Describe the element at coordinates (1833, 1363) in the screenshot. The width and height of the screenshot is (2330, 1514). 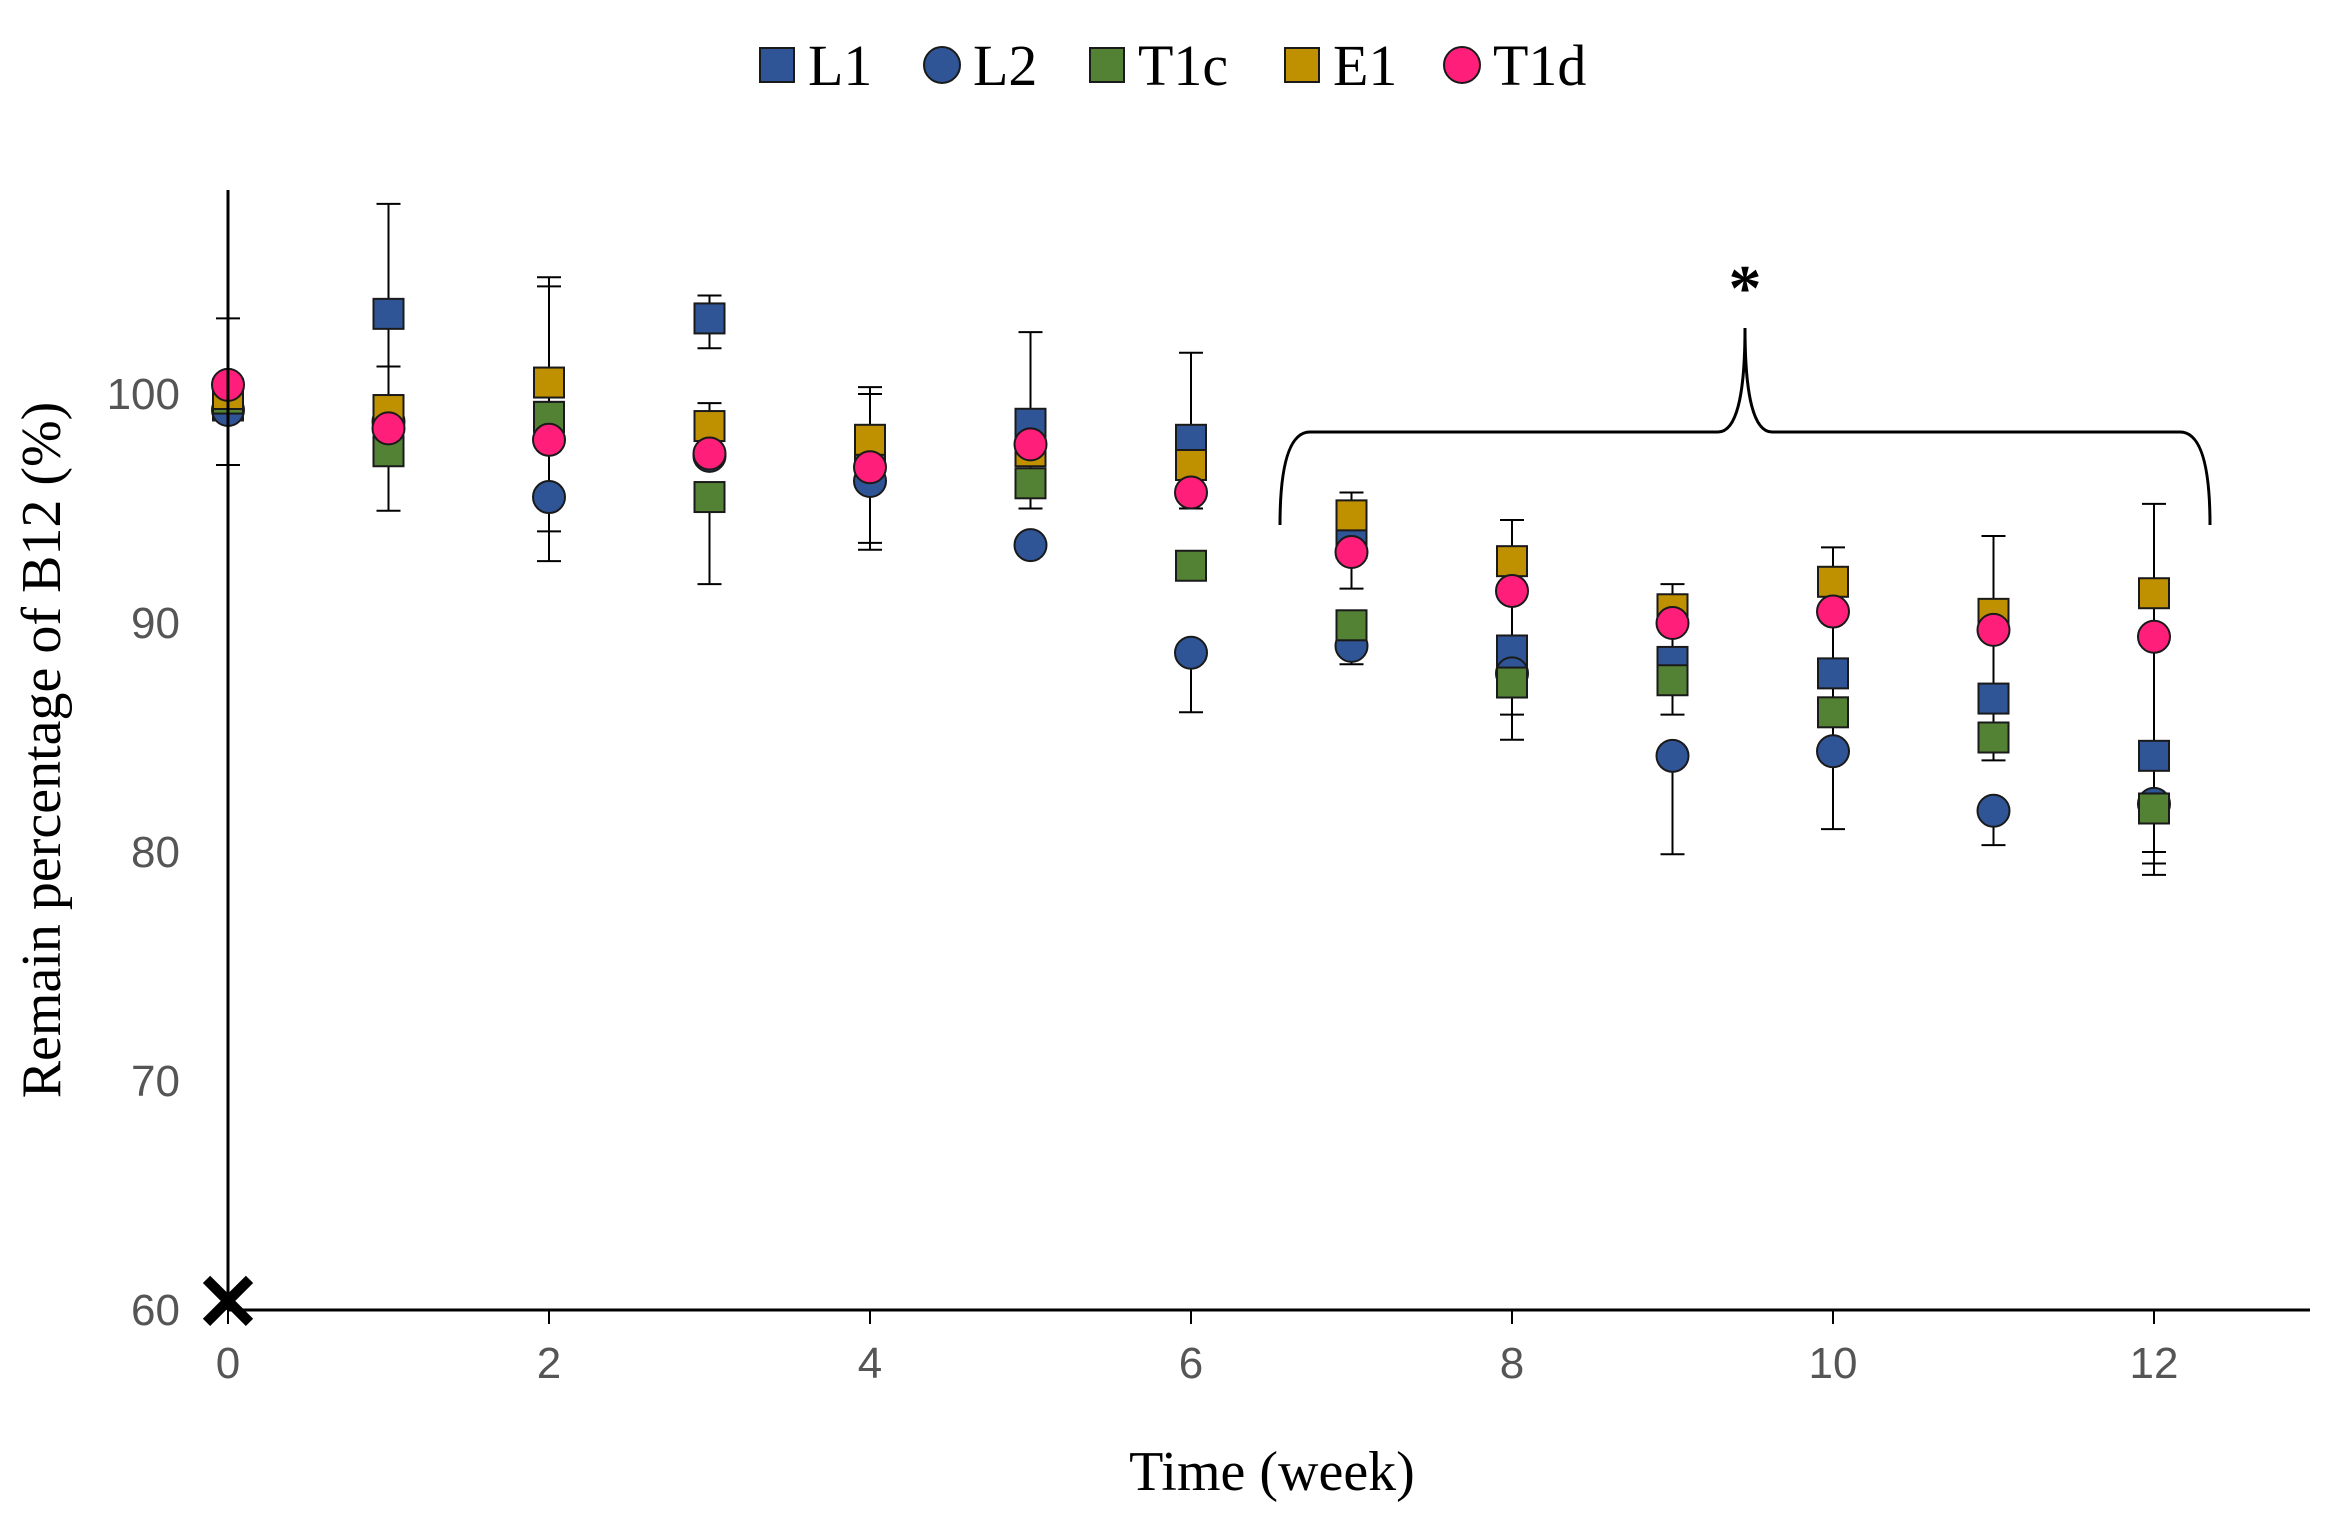
I see `x-tick-label: 10` at that location.